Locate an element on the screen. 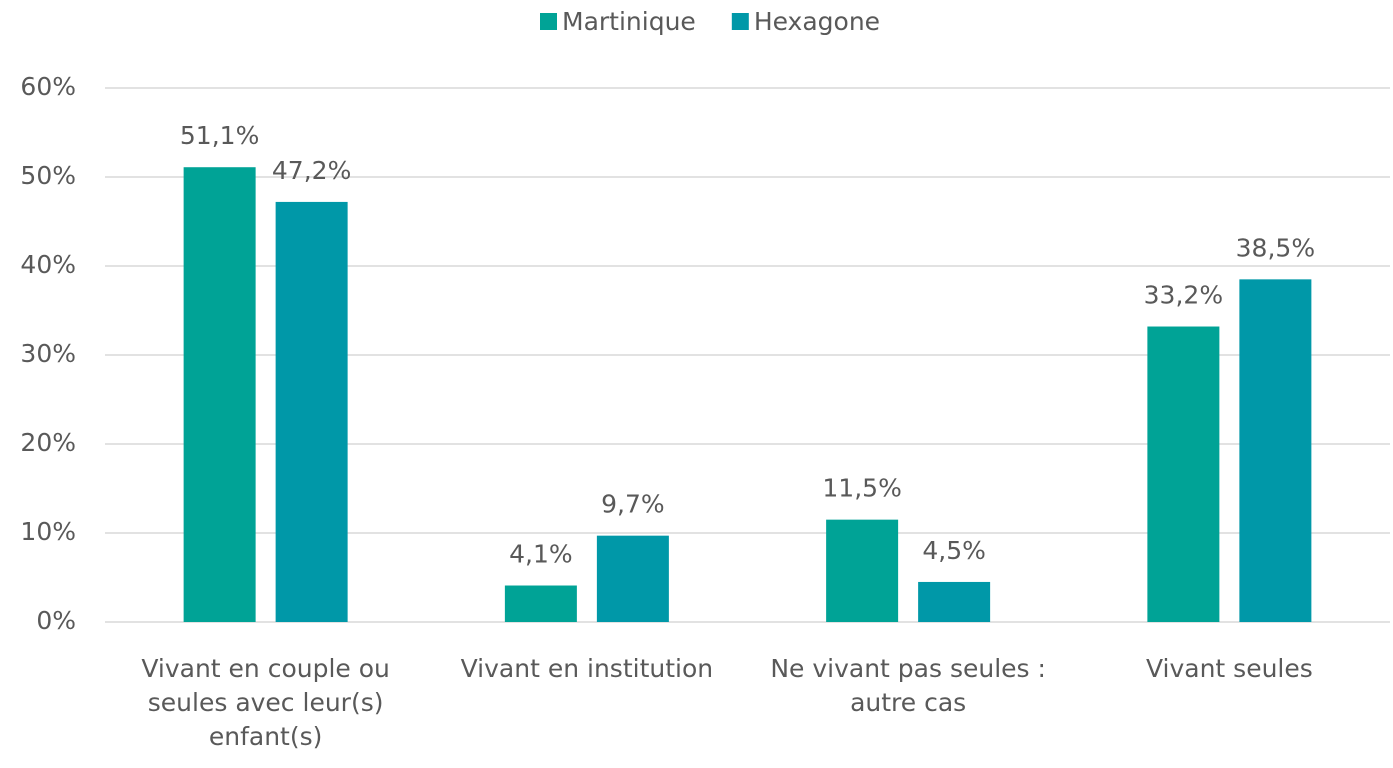  y-tick-label: 30% is located at coordinates (48, 353).